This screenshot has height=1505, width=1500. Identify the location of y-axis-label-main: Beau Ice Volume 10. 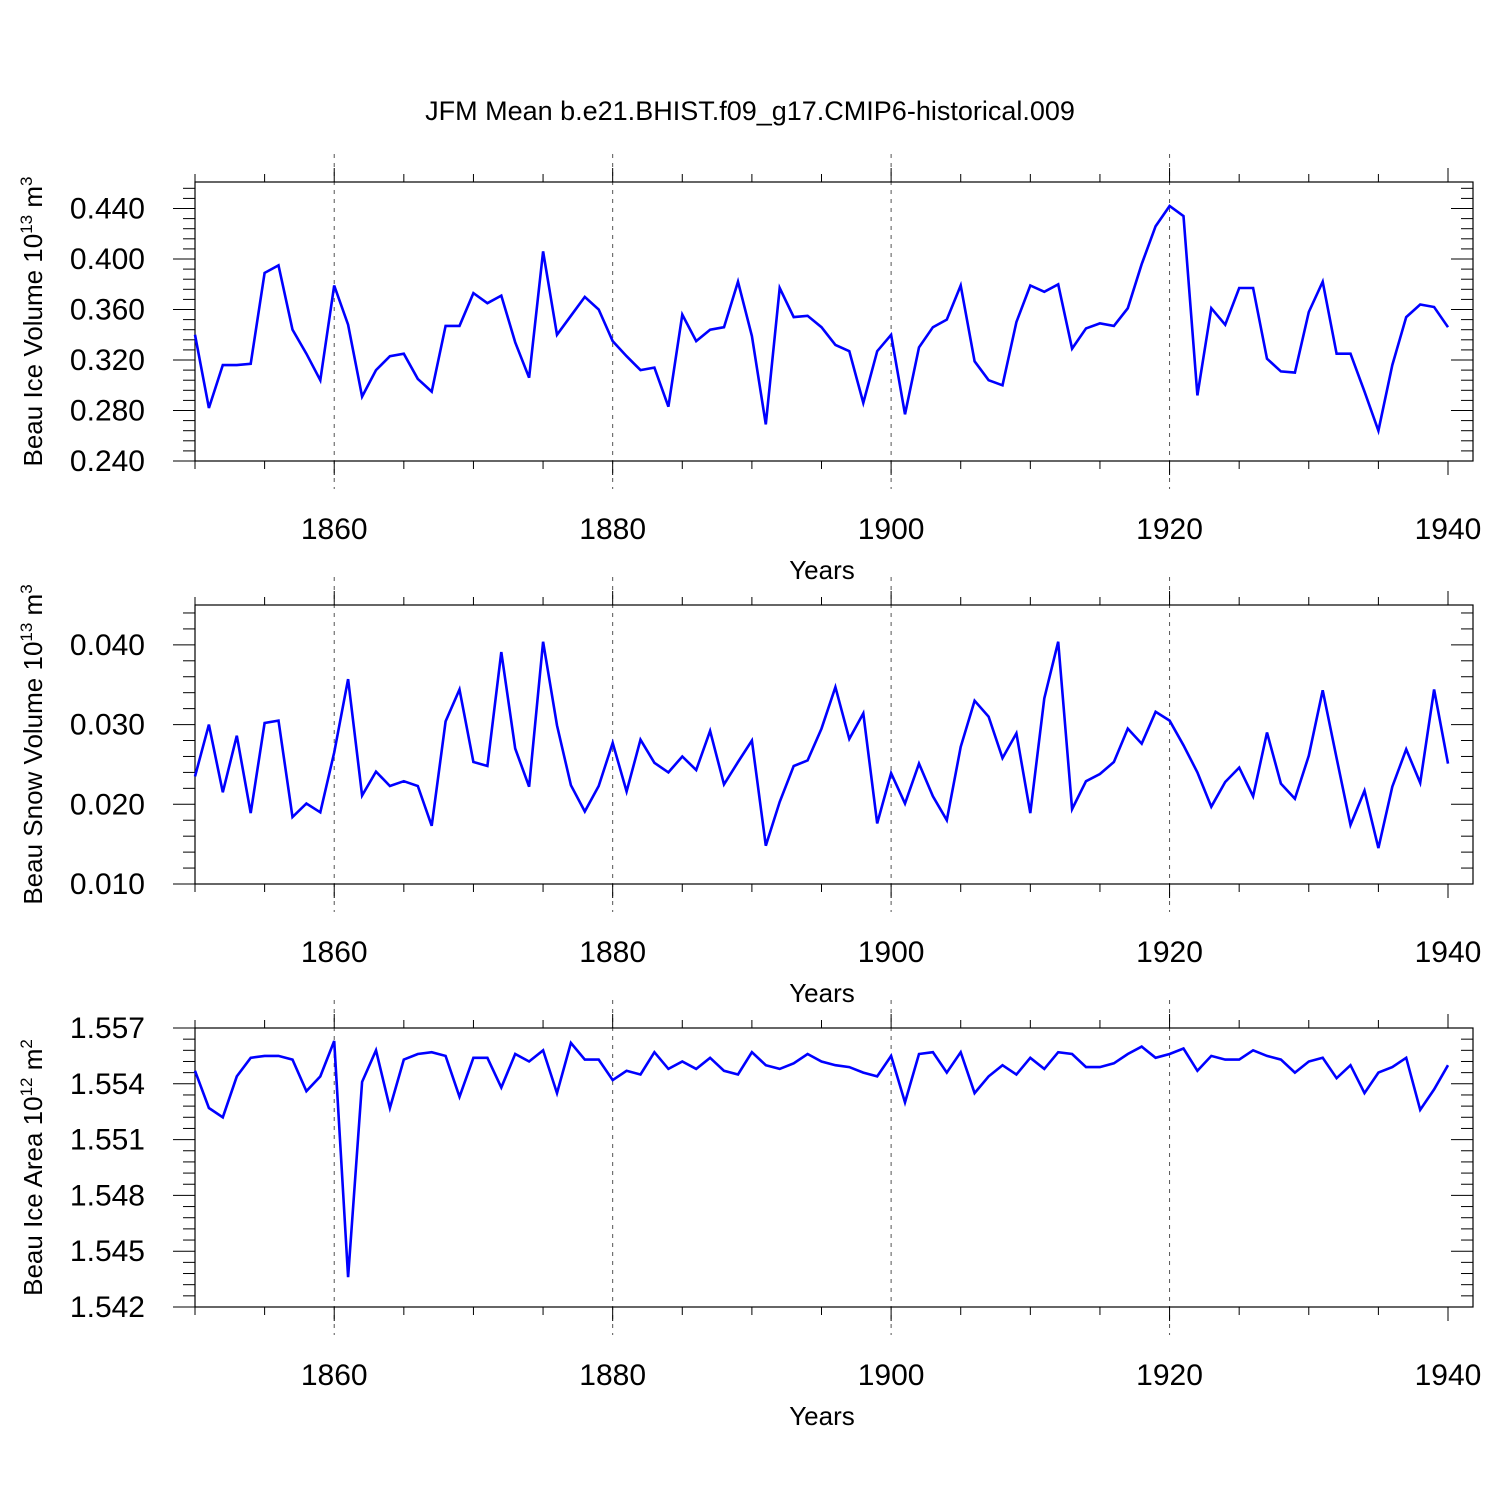
(33, 350).